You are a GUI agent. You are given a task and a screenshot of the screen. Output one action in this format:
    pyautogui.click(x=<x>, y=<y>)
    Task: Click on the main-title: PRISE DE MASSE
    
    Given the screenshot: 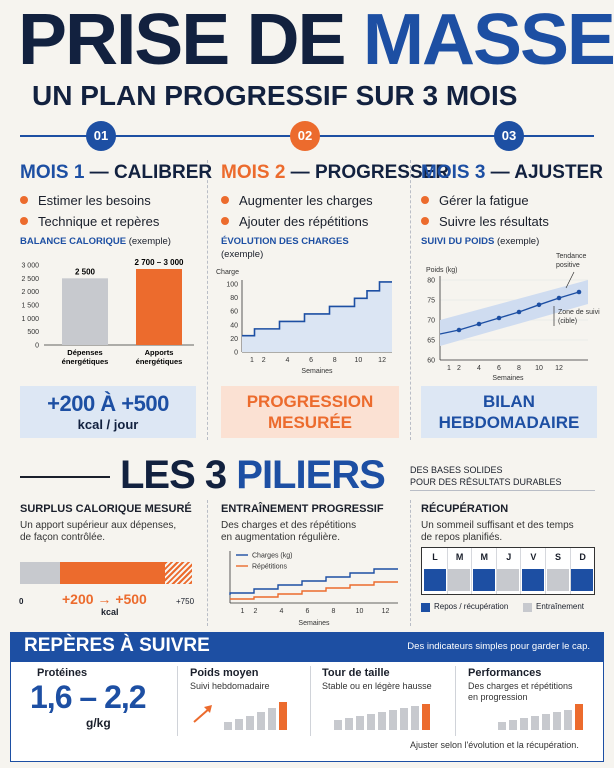 What is the action you would take?
    pyautogui.click(x=316, y=40)
    